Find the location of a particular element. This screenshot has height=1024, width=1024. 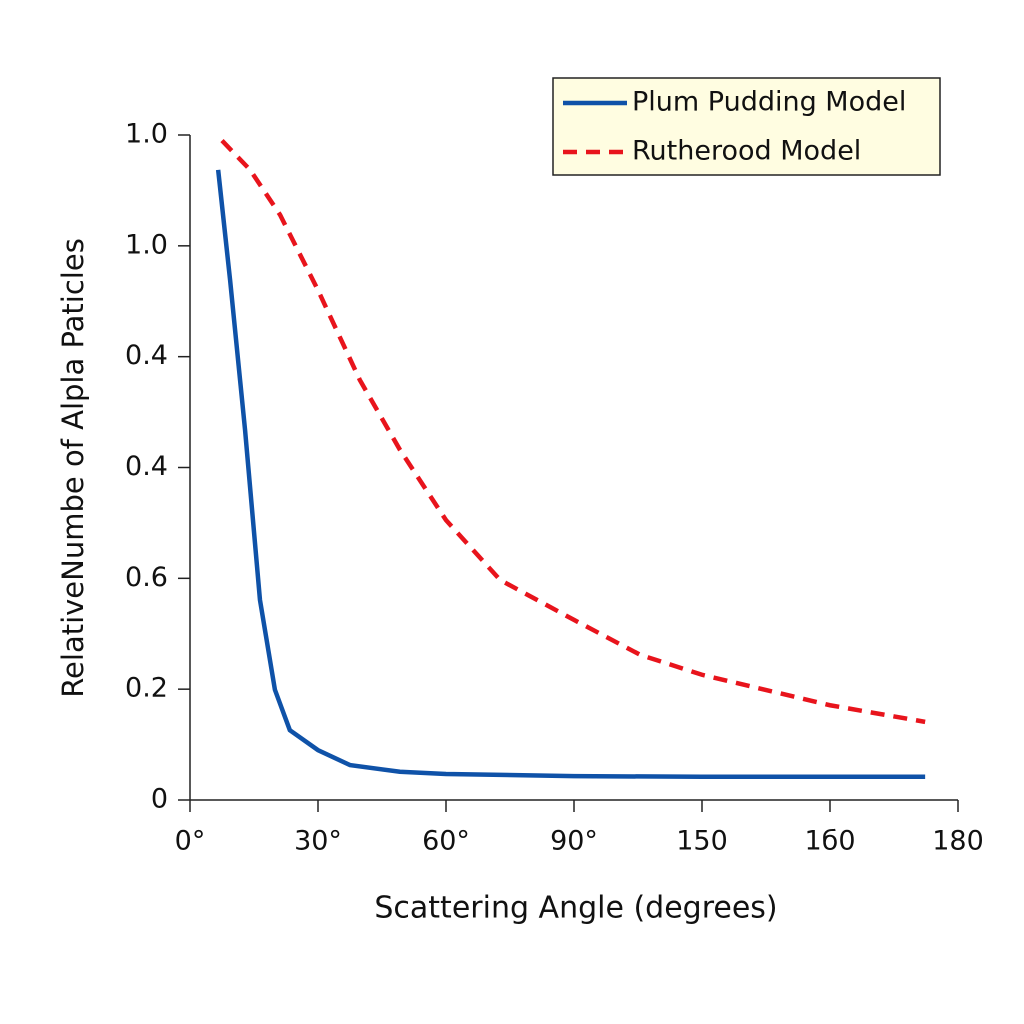

legend-label: Plum Pudding Model is located at coordinates (769, 102).